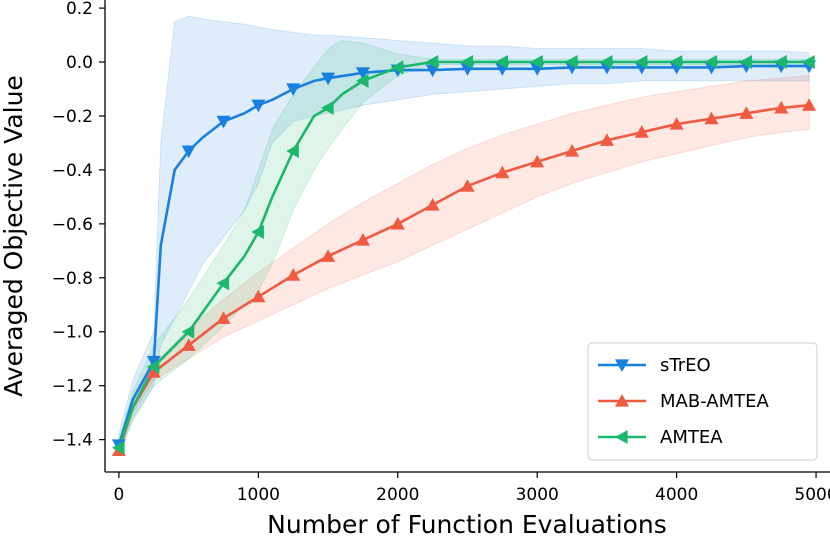  What do you see at coordinates (537, 495) in the screenshot?
I see `x-tick-label-3: 3000` at bounding box center [537, 495].